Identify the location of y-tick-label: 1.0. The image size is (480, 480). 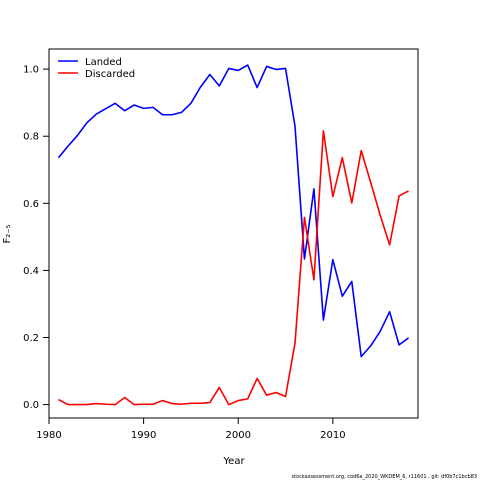
(31, 70).